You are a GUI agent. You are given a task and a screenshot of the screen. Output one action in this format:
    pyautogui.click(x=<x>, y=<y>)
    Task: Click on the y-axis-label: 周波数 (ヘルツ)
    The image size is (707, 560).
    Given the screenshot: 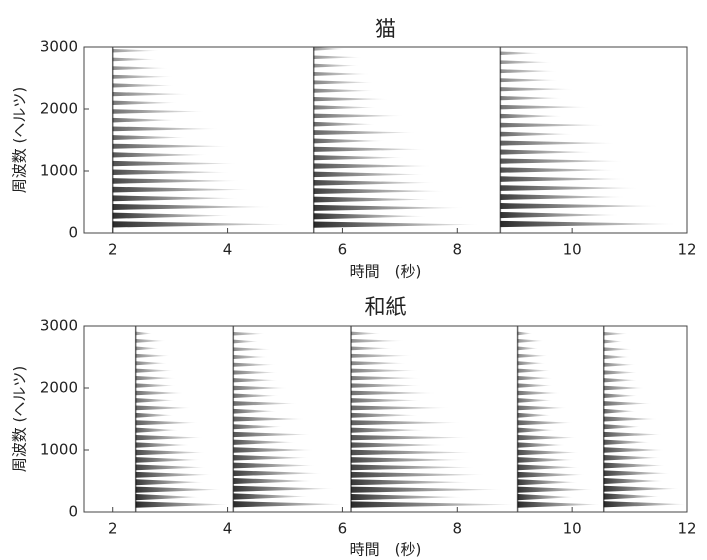 What is the action you would take?
    pyautogui.click(x=20, y=140)
    